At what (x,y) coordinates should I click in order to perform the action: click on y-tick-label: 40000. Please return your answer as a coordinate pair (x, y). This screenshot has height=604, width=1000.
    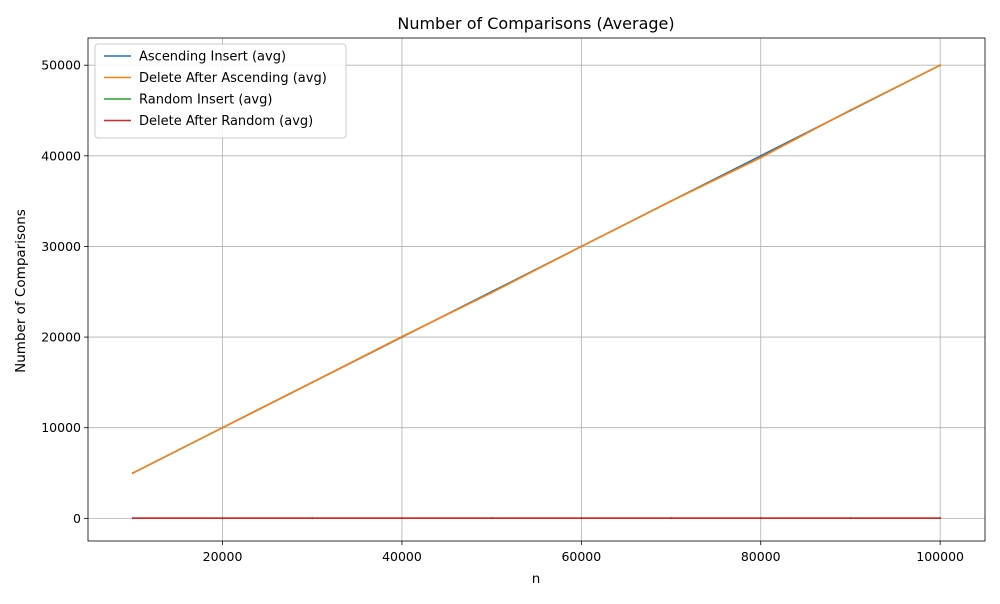
    Looking at the image, I should click on (61, 155).